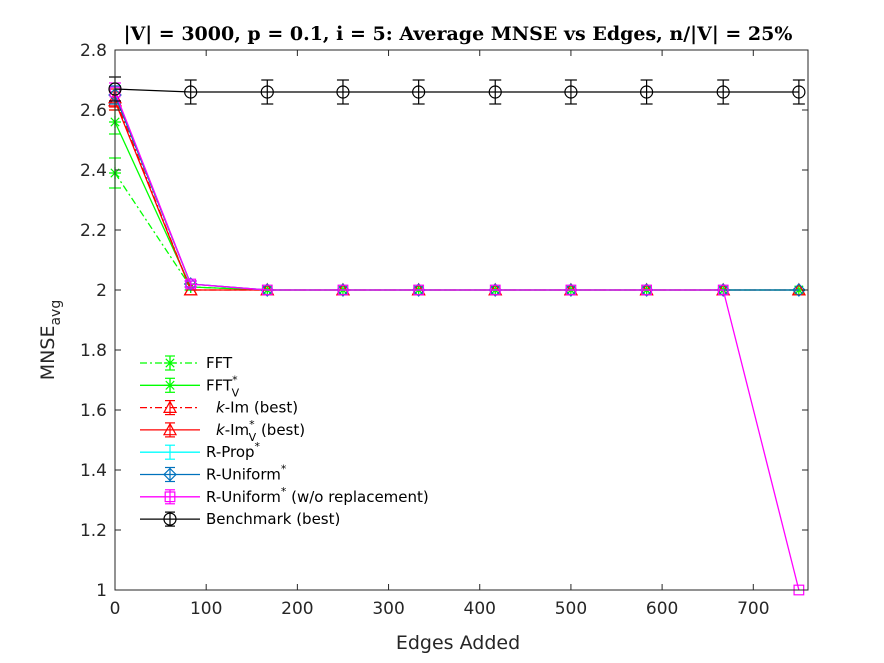 The height and width of the screenshot is (663, 884). What do you see at coordinates (115, 609) in the screenshot?
I see `x-tick-label: 0` at bounding box center [115, 609].